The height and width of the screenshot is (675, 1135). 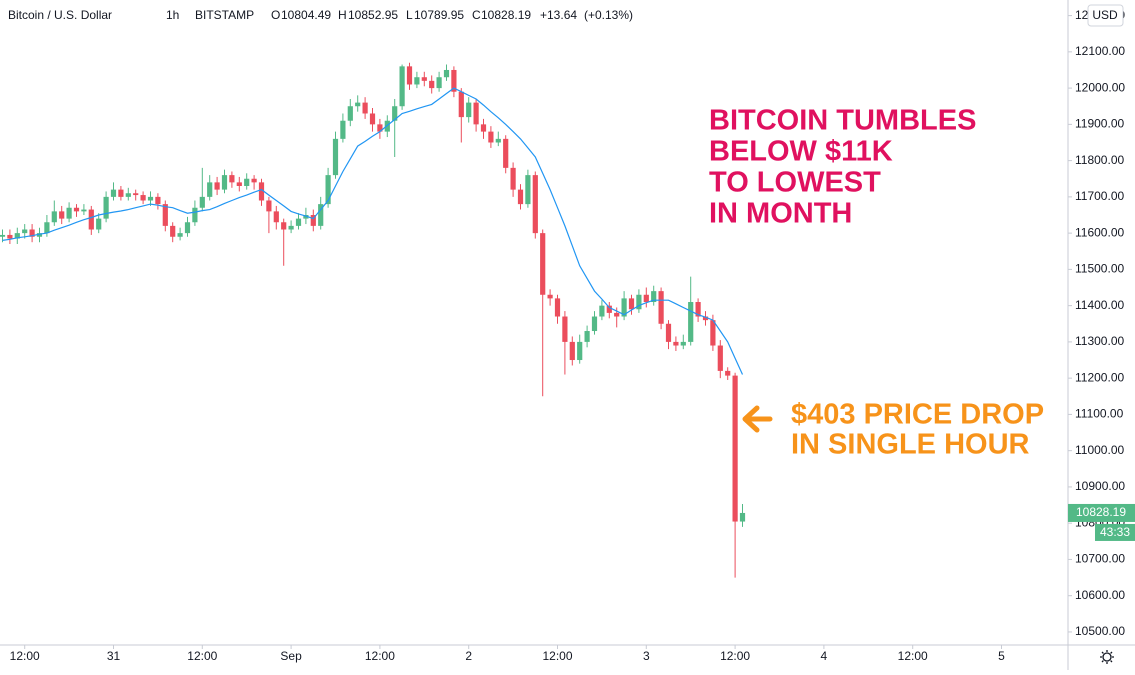 What do you see at coordinates (842, 121) in the screenshot?
I see `annotation: BITCOIN TUMBLES` at bounding box center [842, 121].